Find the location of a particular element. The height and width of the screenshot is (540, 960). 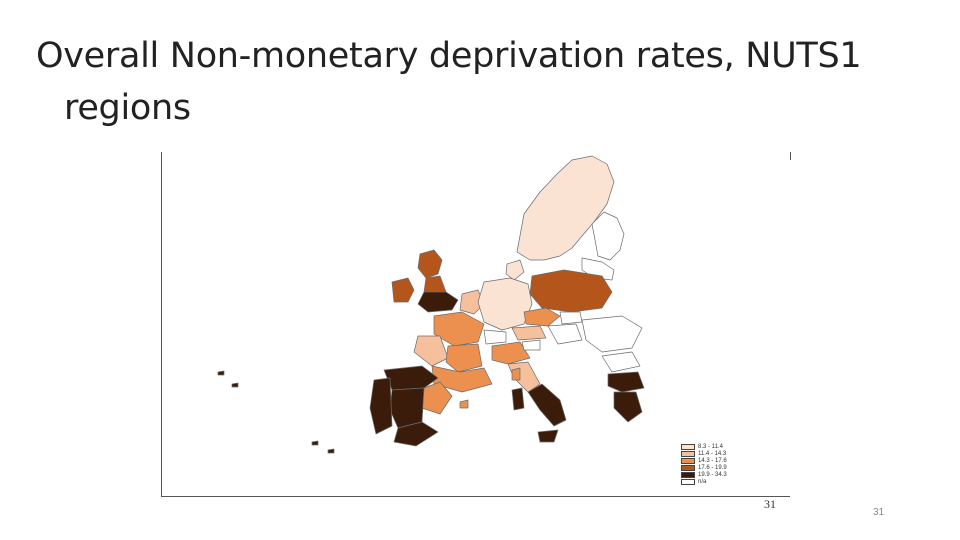

legend-label: 11.4 - 14.3 is located at coordinates (712, 453).